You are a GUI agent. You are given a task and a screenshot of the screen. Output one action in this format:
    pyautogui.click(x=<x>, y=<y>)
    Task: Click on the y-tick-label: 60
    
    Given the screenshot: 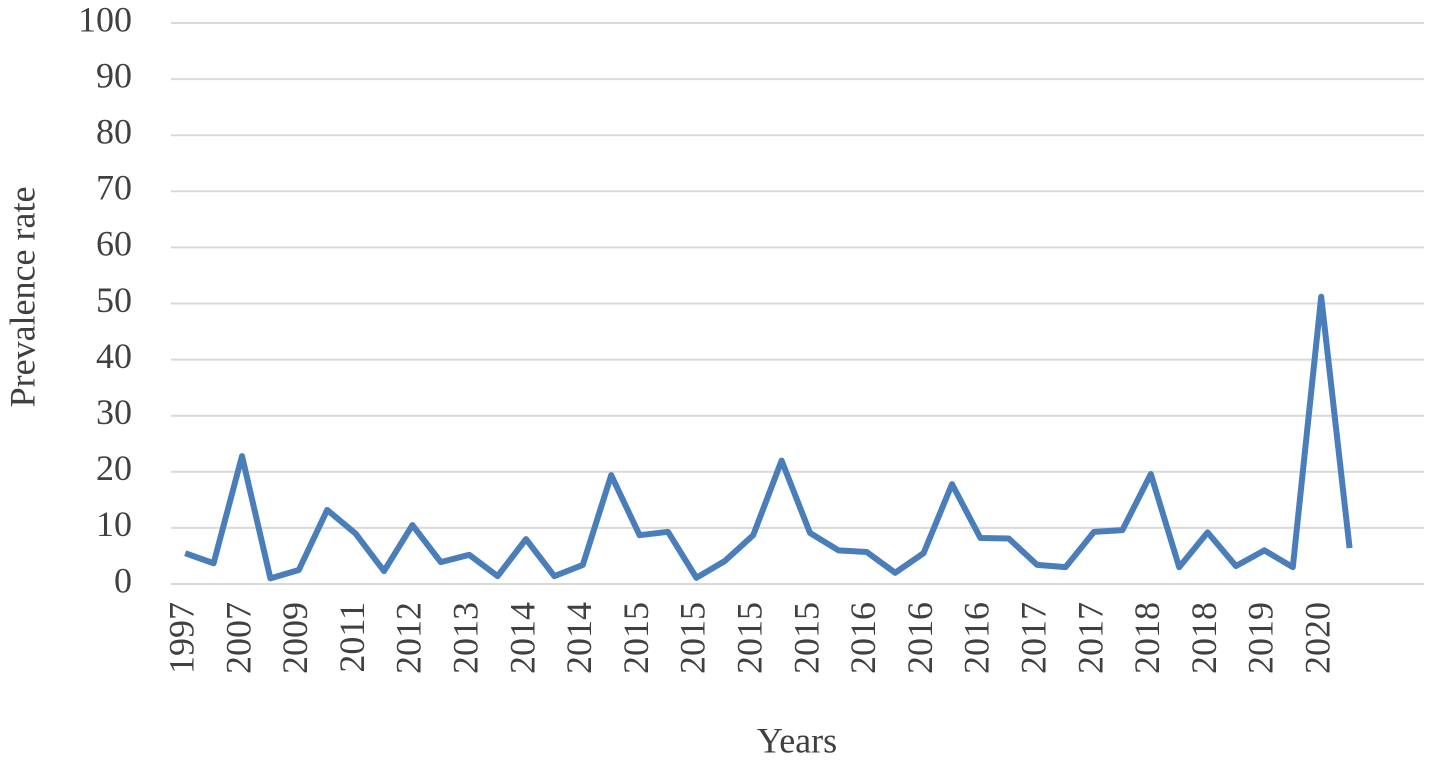 What is the action you would take?
    pyautogui.click(x=114, y=244)
    